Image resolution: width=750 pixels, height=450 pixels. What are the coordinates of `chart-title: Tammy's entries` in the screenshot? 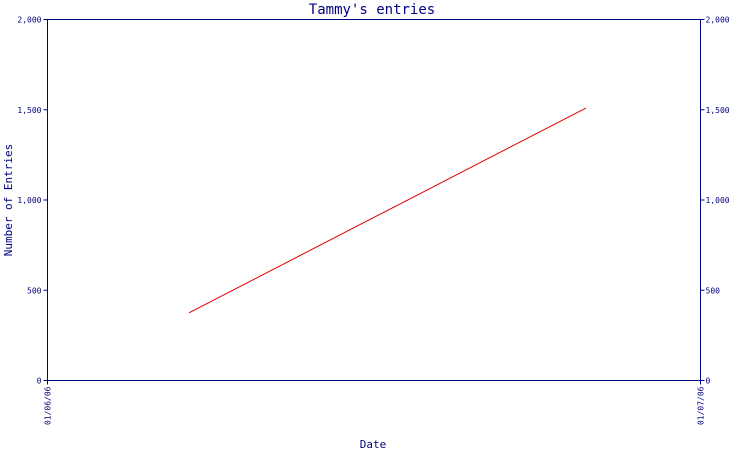 It's located at (372, 10).